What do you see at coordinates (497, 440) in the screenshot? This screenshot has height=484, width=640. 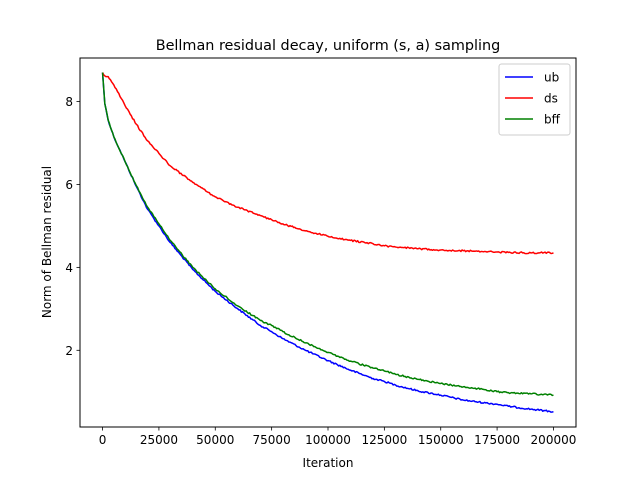 I see `x-tick-label: 175000` at bounding box center [497, 440].